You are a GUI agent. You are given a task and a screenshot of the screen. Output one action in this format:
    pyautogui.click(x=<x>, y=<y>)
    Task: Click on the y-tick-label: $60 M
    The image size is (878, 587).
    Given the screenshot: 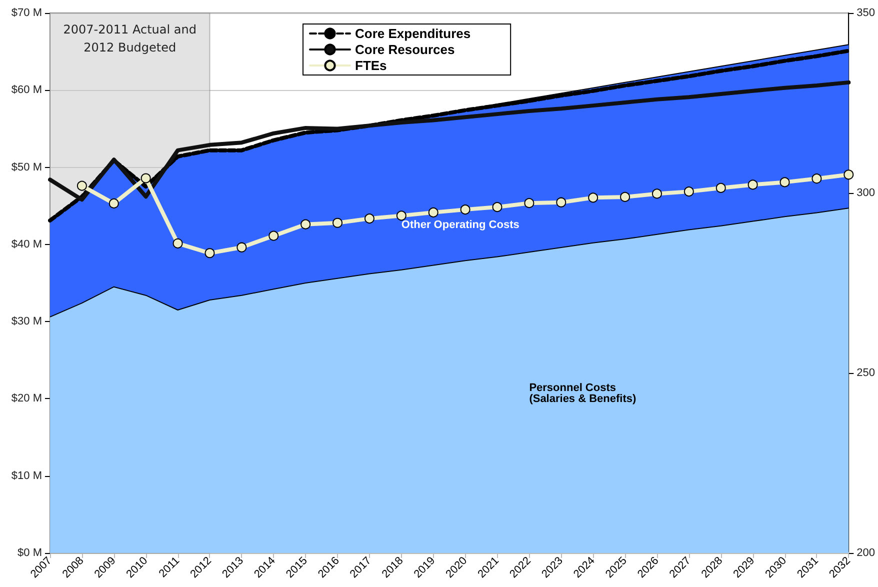 What is the action you would take?
    pyautogui.click(x=26, y=90)
    